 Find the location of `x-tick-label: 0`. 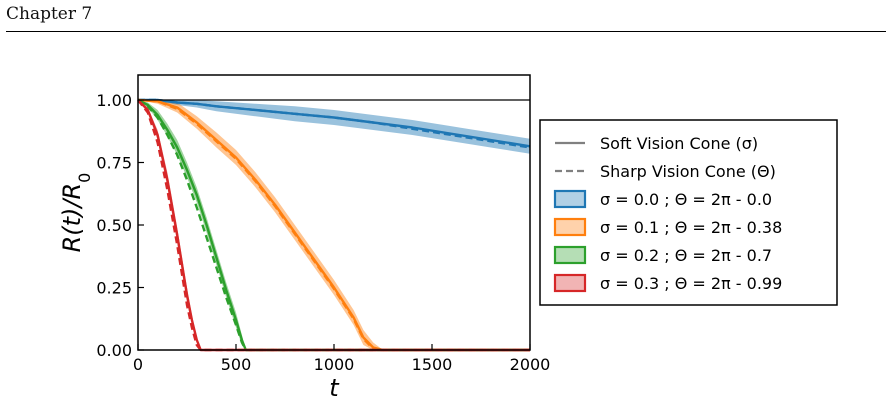

x-tick-label: 0 is located at coordinates (138, 364).